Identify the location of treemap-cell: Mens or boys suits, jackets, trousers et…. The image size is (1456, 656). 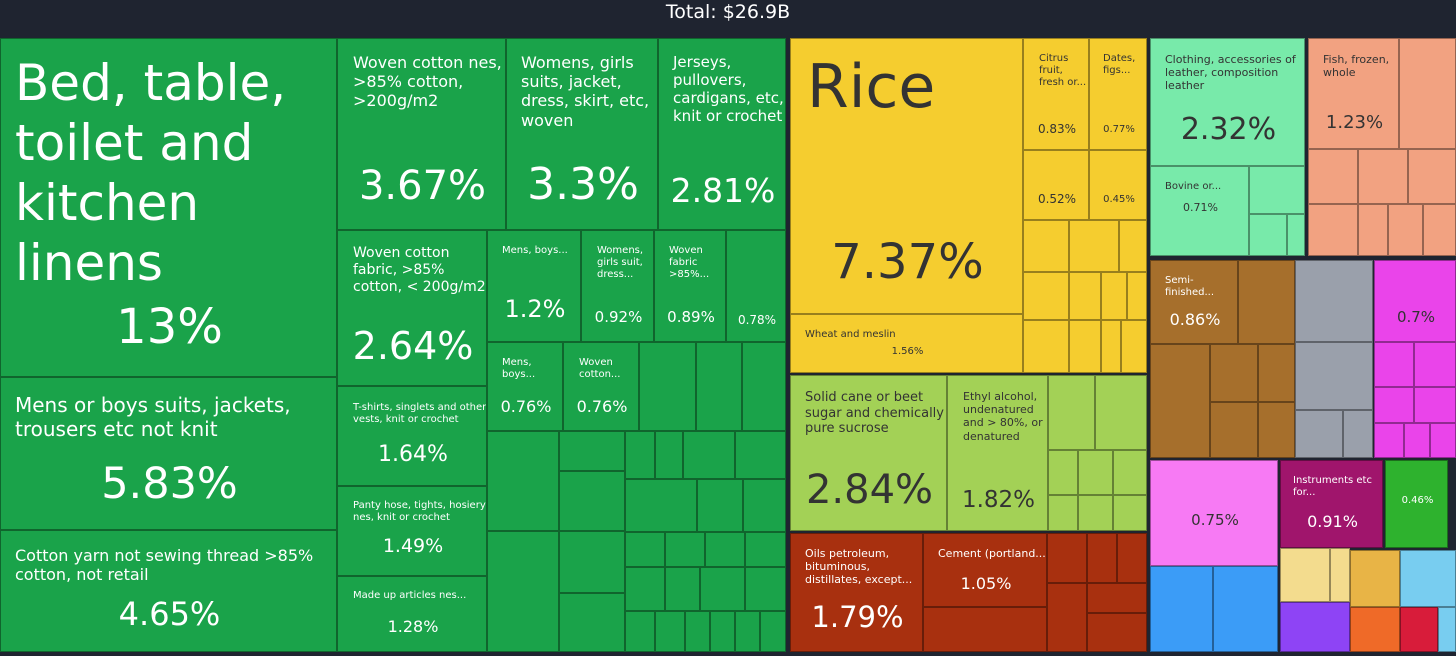
(168, 453).